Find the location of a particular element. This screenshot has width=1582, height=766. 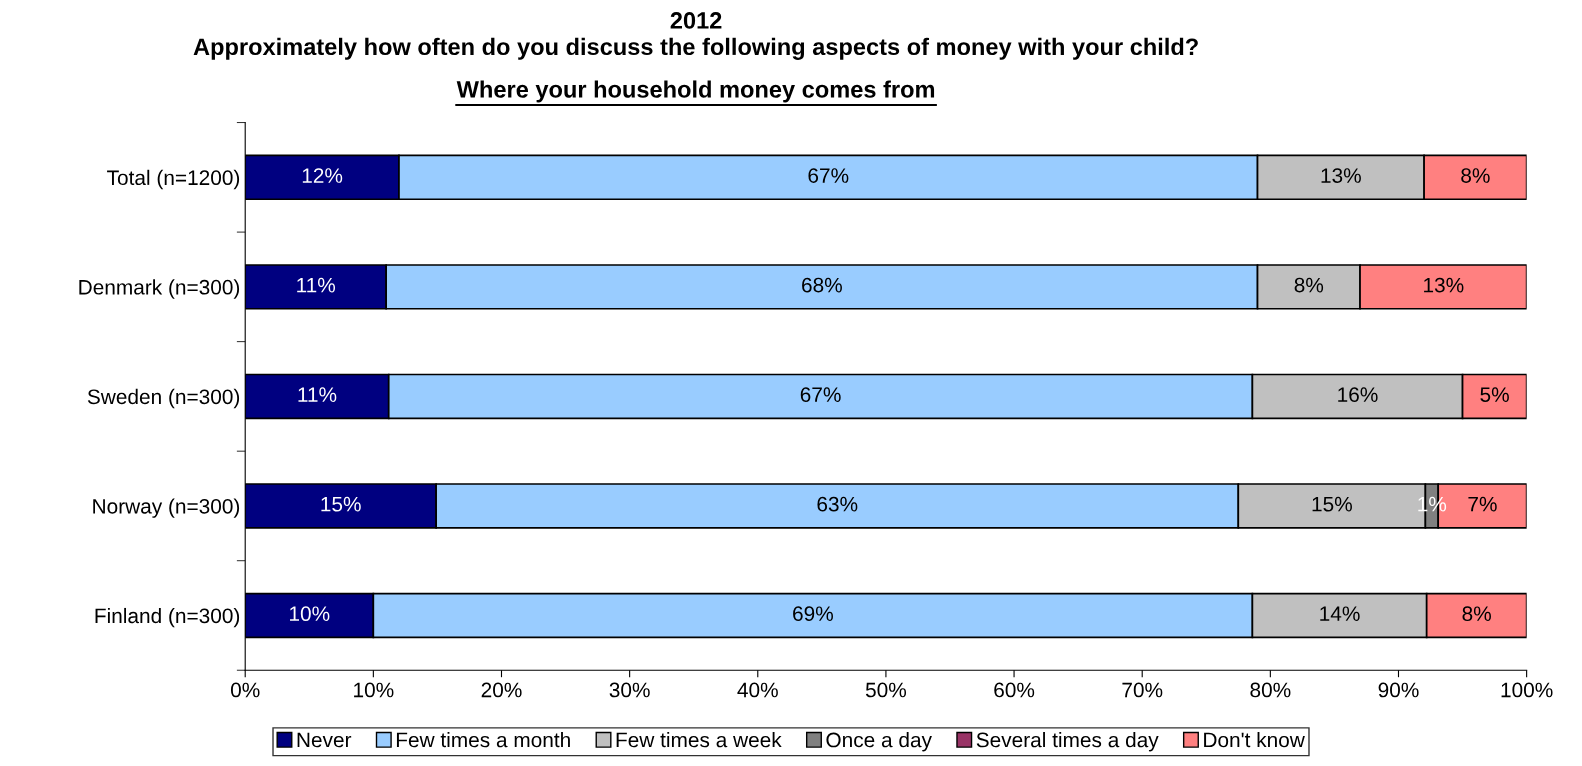

x-tick-label: 20% is located at coordinates (501, 690).